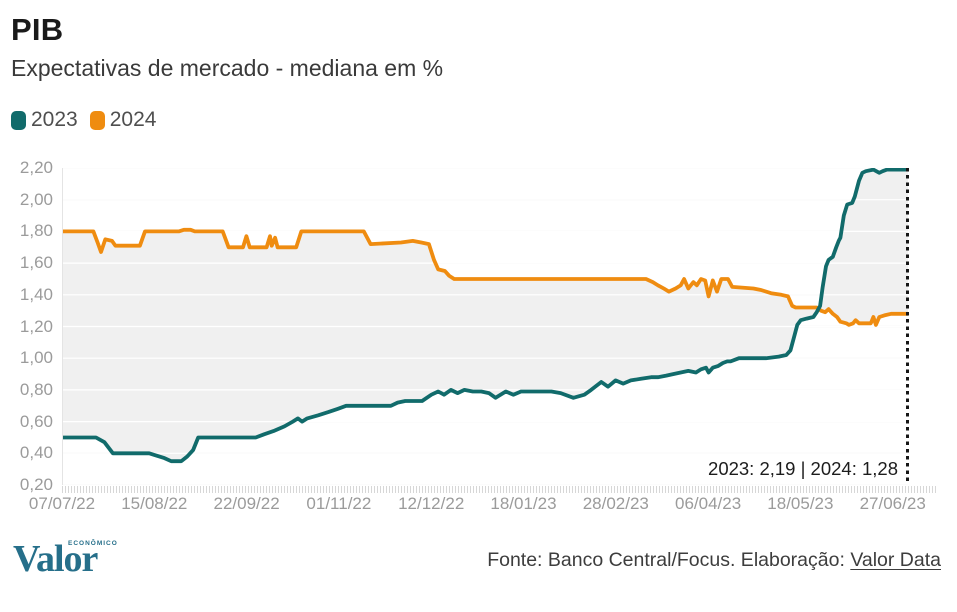 The image size is (957, 612). I want to click on legend: 2023 2024, so click(83, 120).